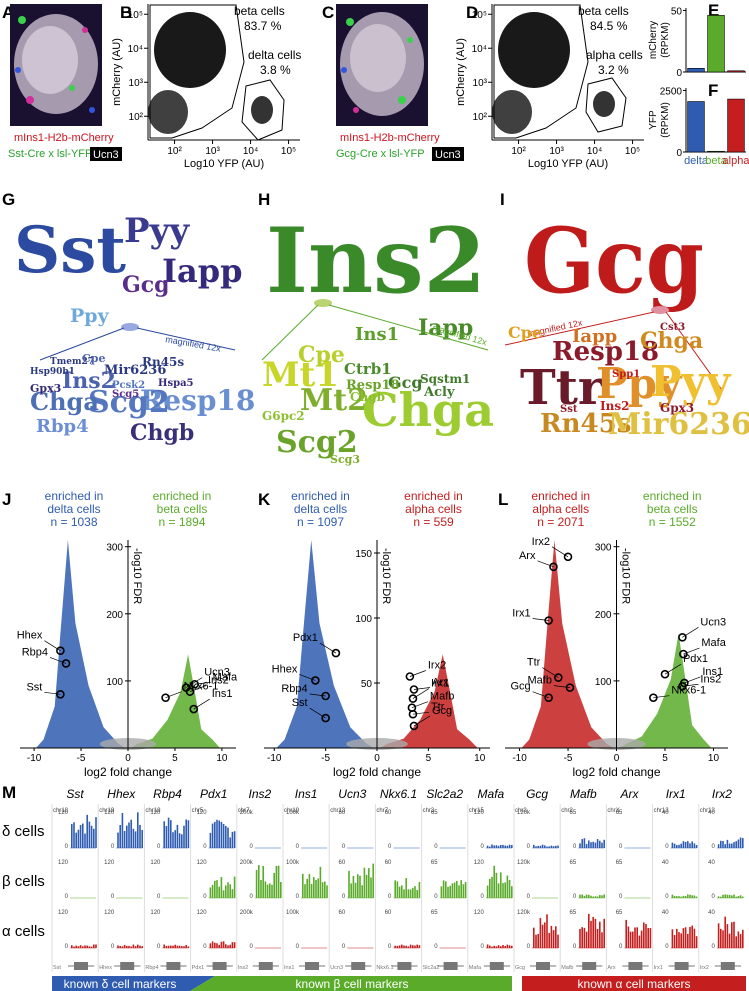 This screenshot has height=991, width=749. I want to click on y-tick-label: 50, so click(367, 684).